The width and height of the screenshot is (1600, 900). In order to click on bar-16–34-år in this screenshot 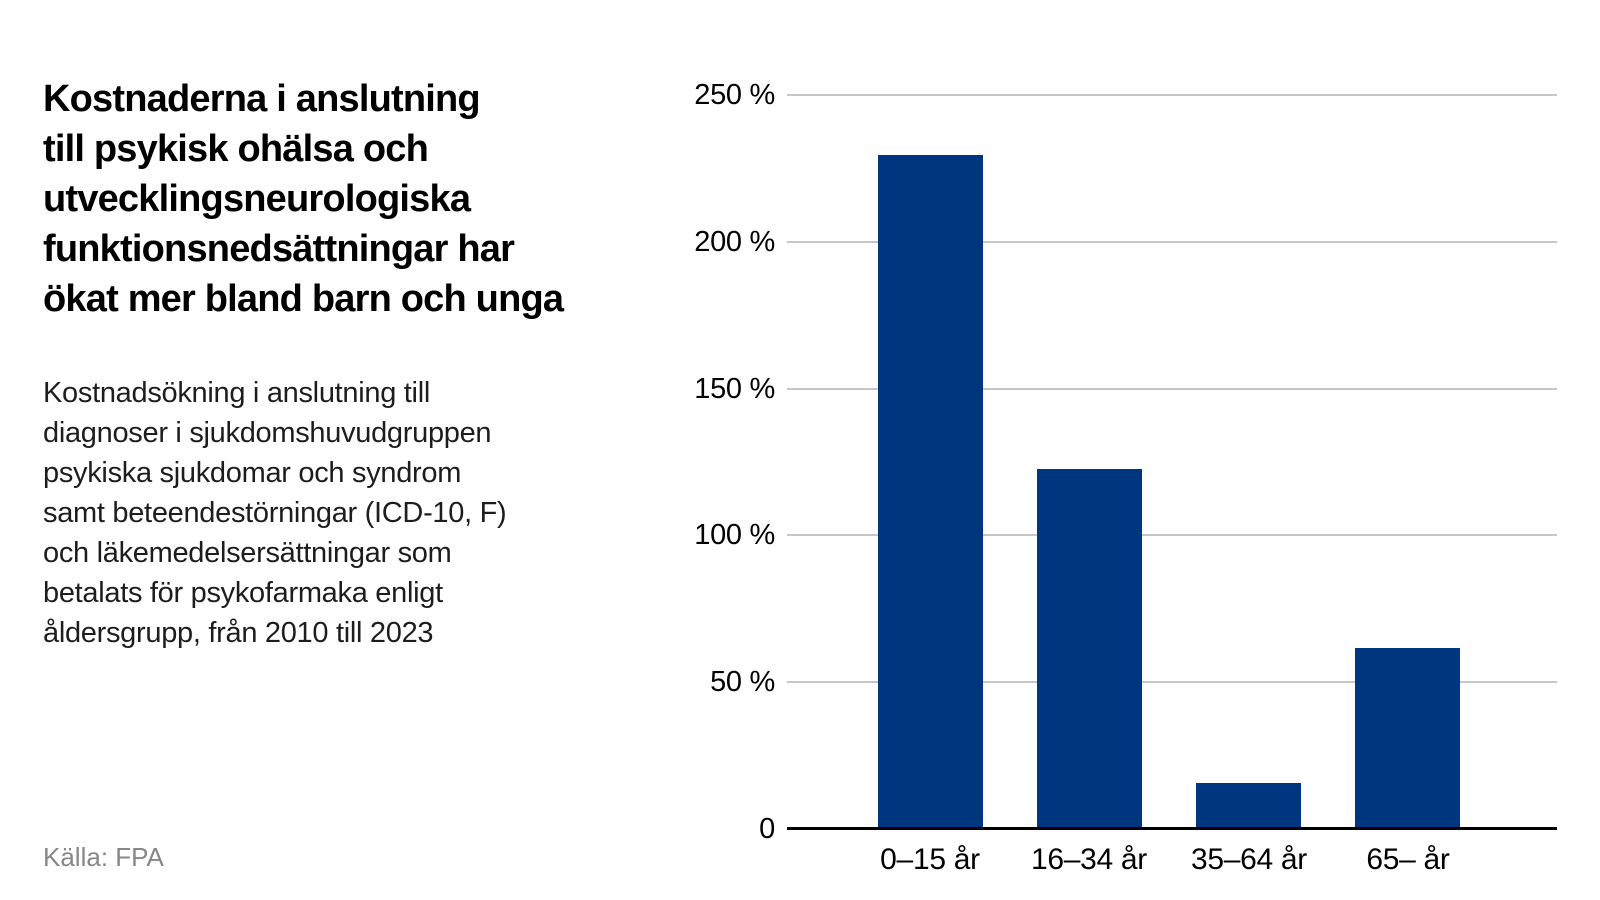, I will do `click(1089, 648)`.